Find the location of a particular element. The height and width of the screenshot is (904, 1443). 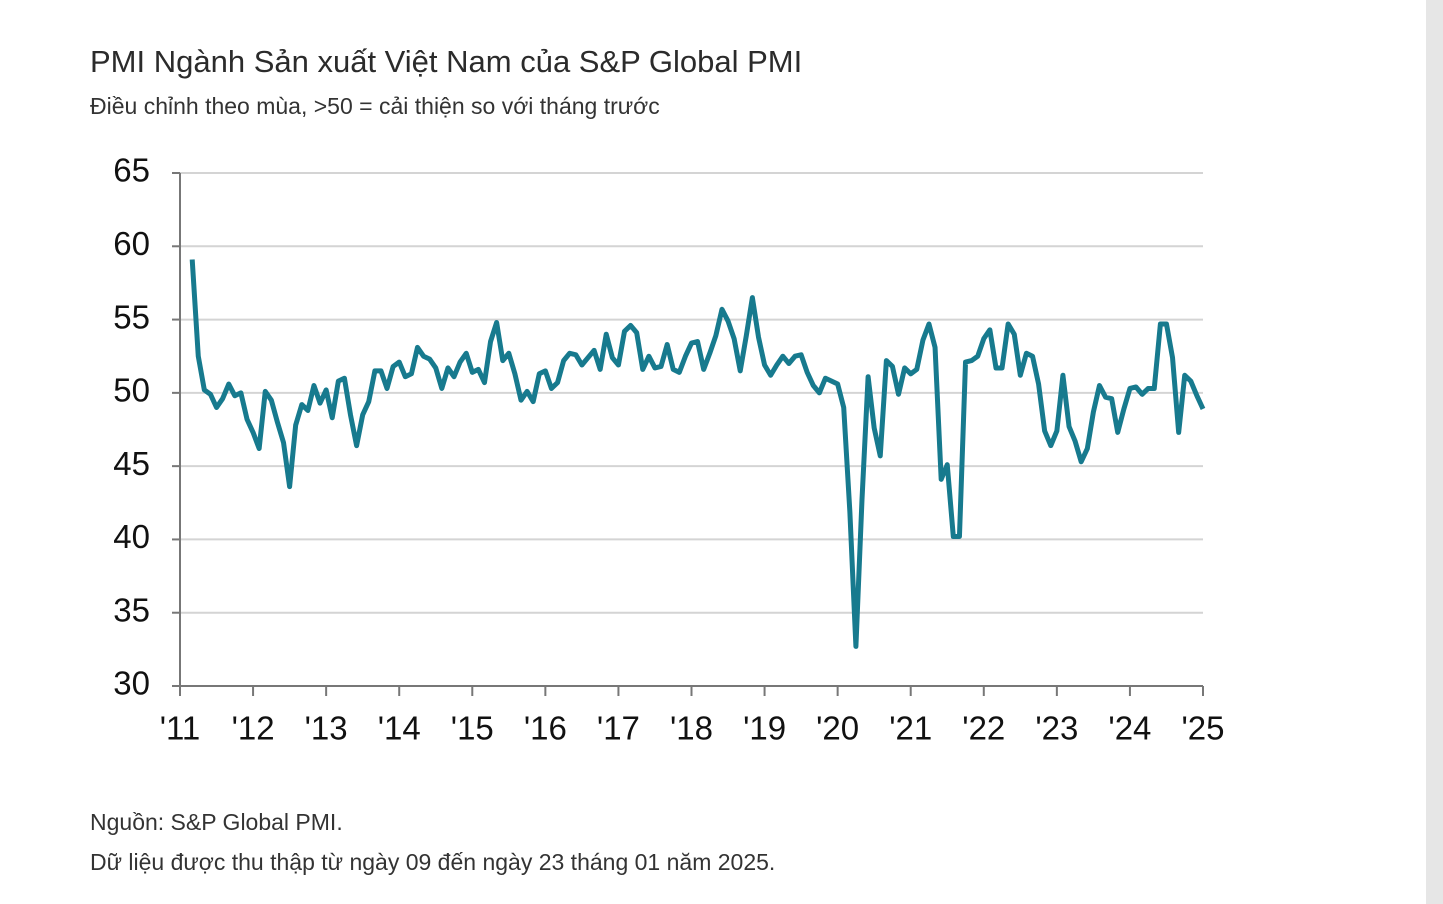

x-tick-label: '21 is located at coordinates (910, 728).